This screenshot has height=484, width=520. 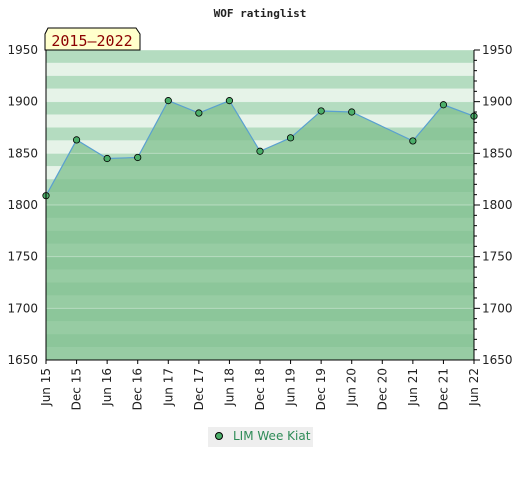 I want to click on x-tick-label: Dec 18, so click(x=260, y=389).